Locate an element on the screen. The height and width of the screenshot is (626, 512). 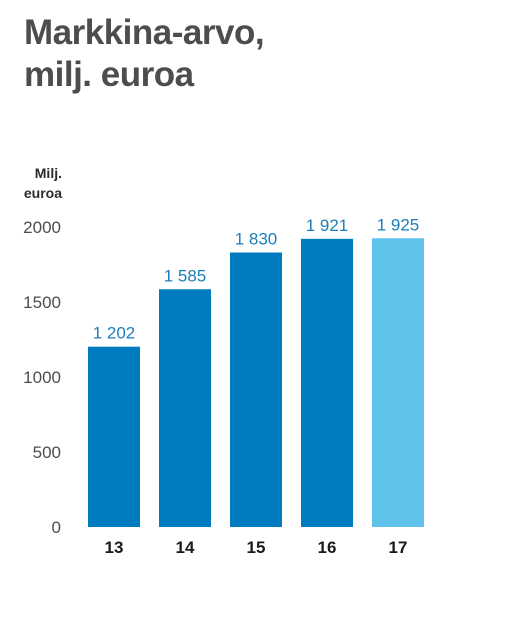
chart-title: Markkina-arvo, milj. euroa is located at coordinates (259, 54).